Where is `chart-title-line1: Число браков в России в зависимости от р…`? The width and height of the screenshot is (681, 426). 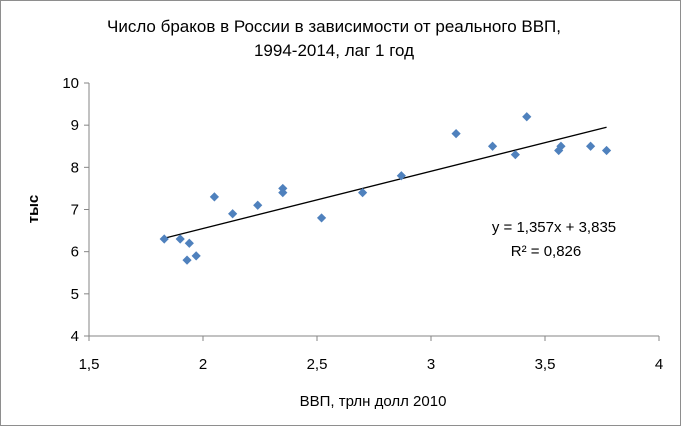 chart-title-line1: Число браков в России в зависимости от р… is located at coordinates (334, 26).